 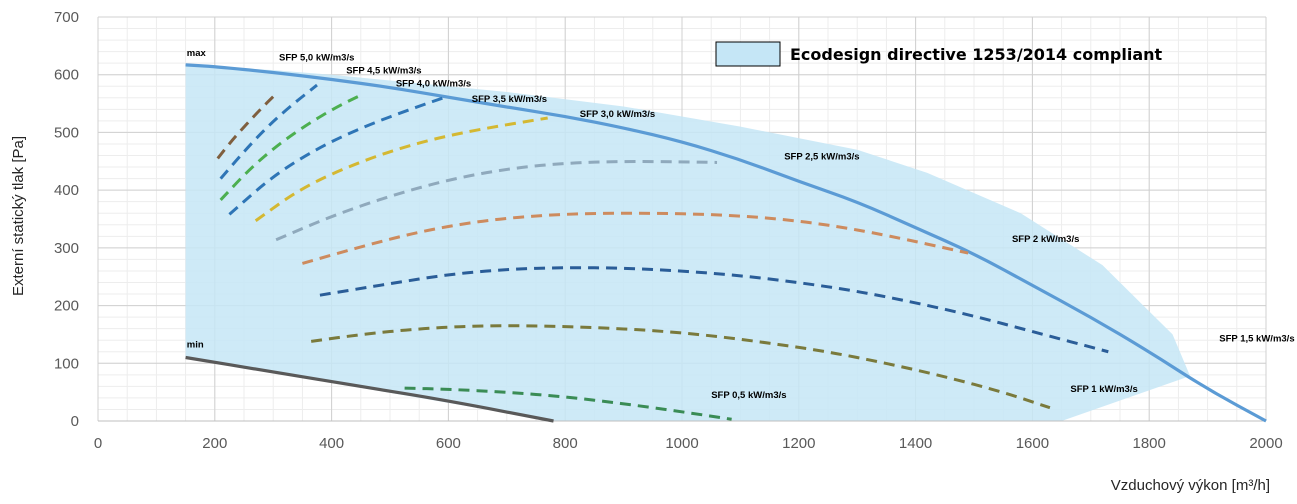 I want to click on legend-swatch, so click(x=748, y=54).